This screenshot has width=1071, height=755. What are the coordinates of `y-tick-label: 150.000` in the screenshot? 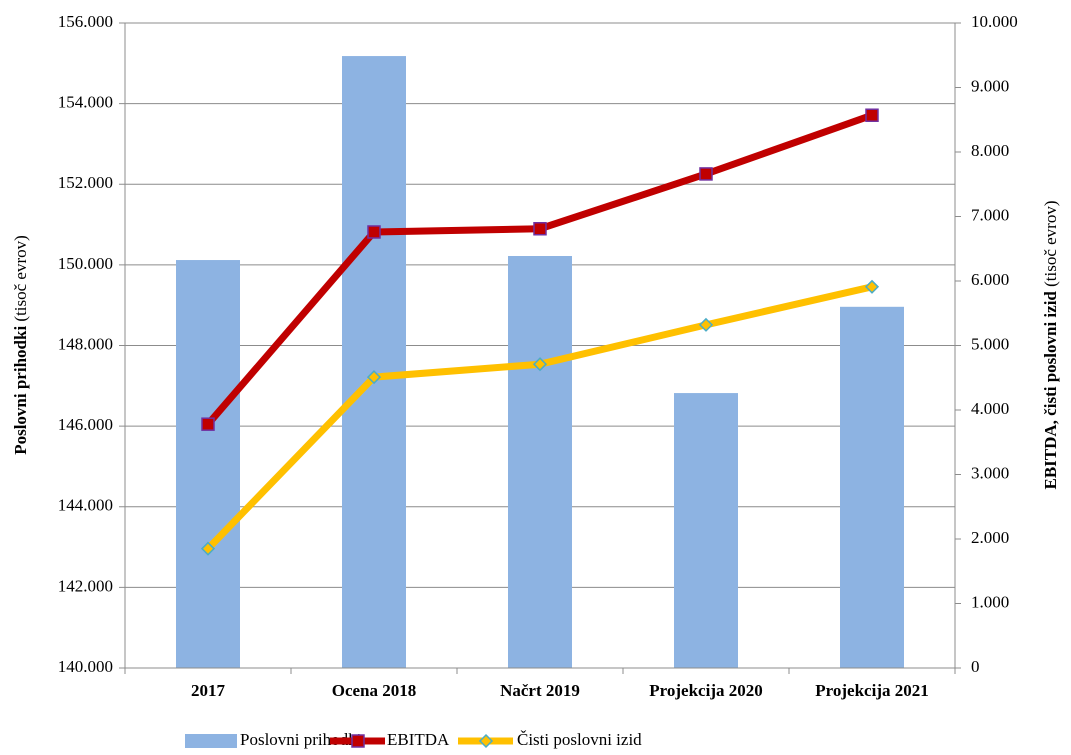 It's located at (85, 263).